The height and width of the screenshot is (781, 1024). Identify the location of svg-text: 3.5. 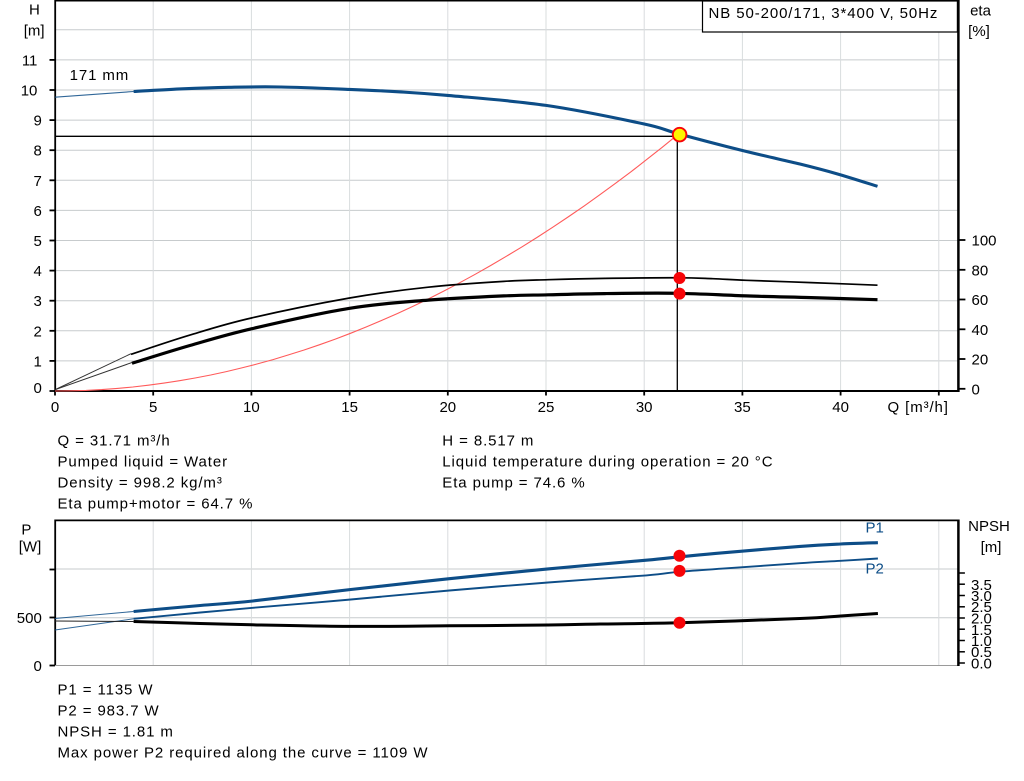
(981, 585).